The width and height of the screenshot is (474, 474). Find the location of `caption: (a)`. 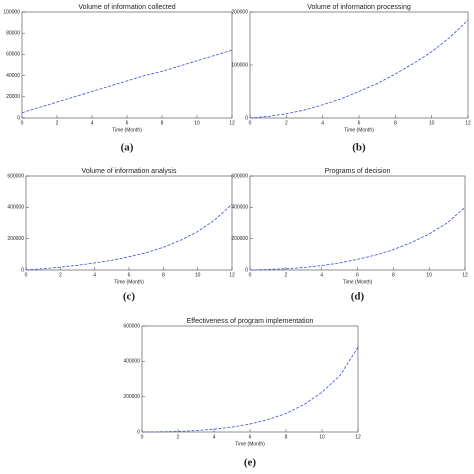

caption: (a) is located at coordinates (127, 148).